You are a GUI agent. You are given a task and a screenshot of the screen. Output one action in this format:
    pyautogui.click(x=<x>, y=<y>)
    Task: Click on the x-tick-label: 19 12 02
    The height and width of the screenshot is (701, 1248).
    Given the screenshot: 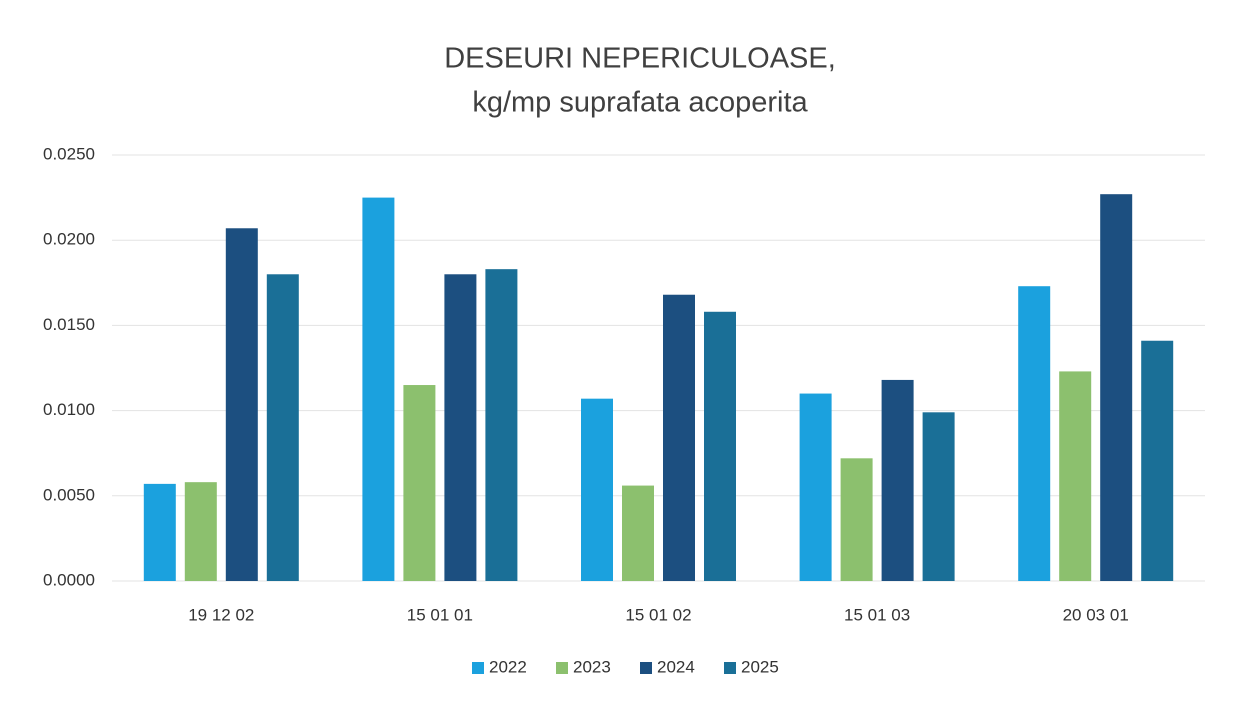 What is the action you would take?
    pyautogui.click(x=221, y=614)
    